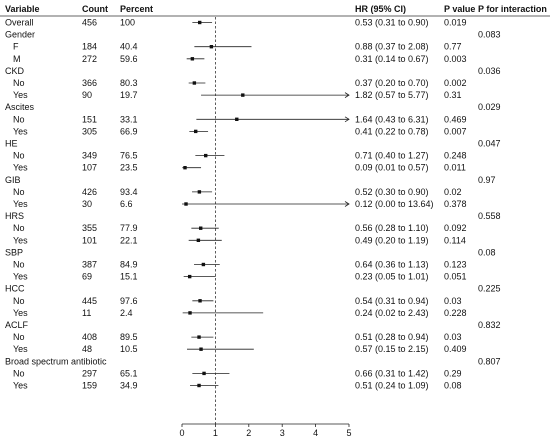 Image resolution: width=550 pixels, height=440 pixels. What do you see at coordinates (89, 131) in the screenshot?
I see `count-cell: 305` at bounding box center [89, 131].